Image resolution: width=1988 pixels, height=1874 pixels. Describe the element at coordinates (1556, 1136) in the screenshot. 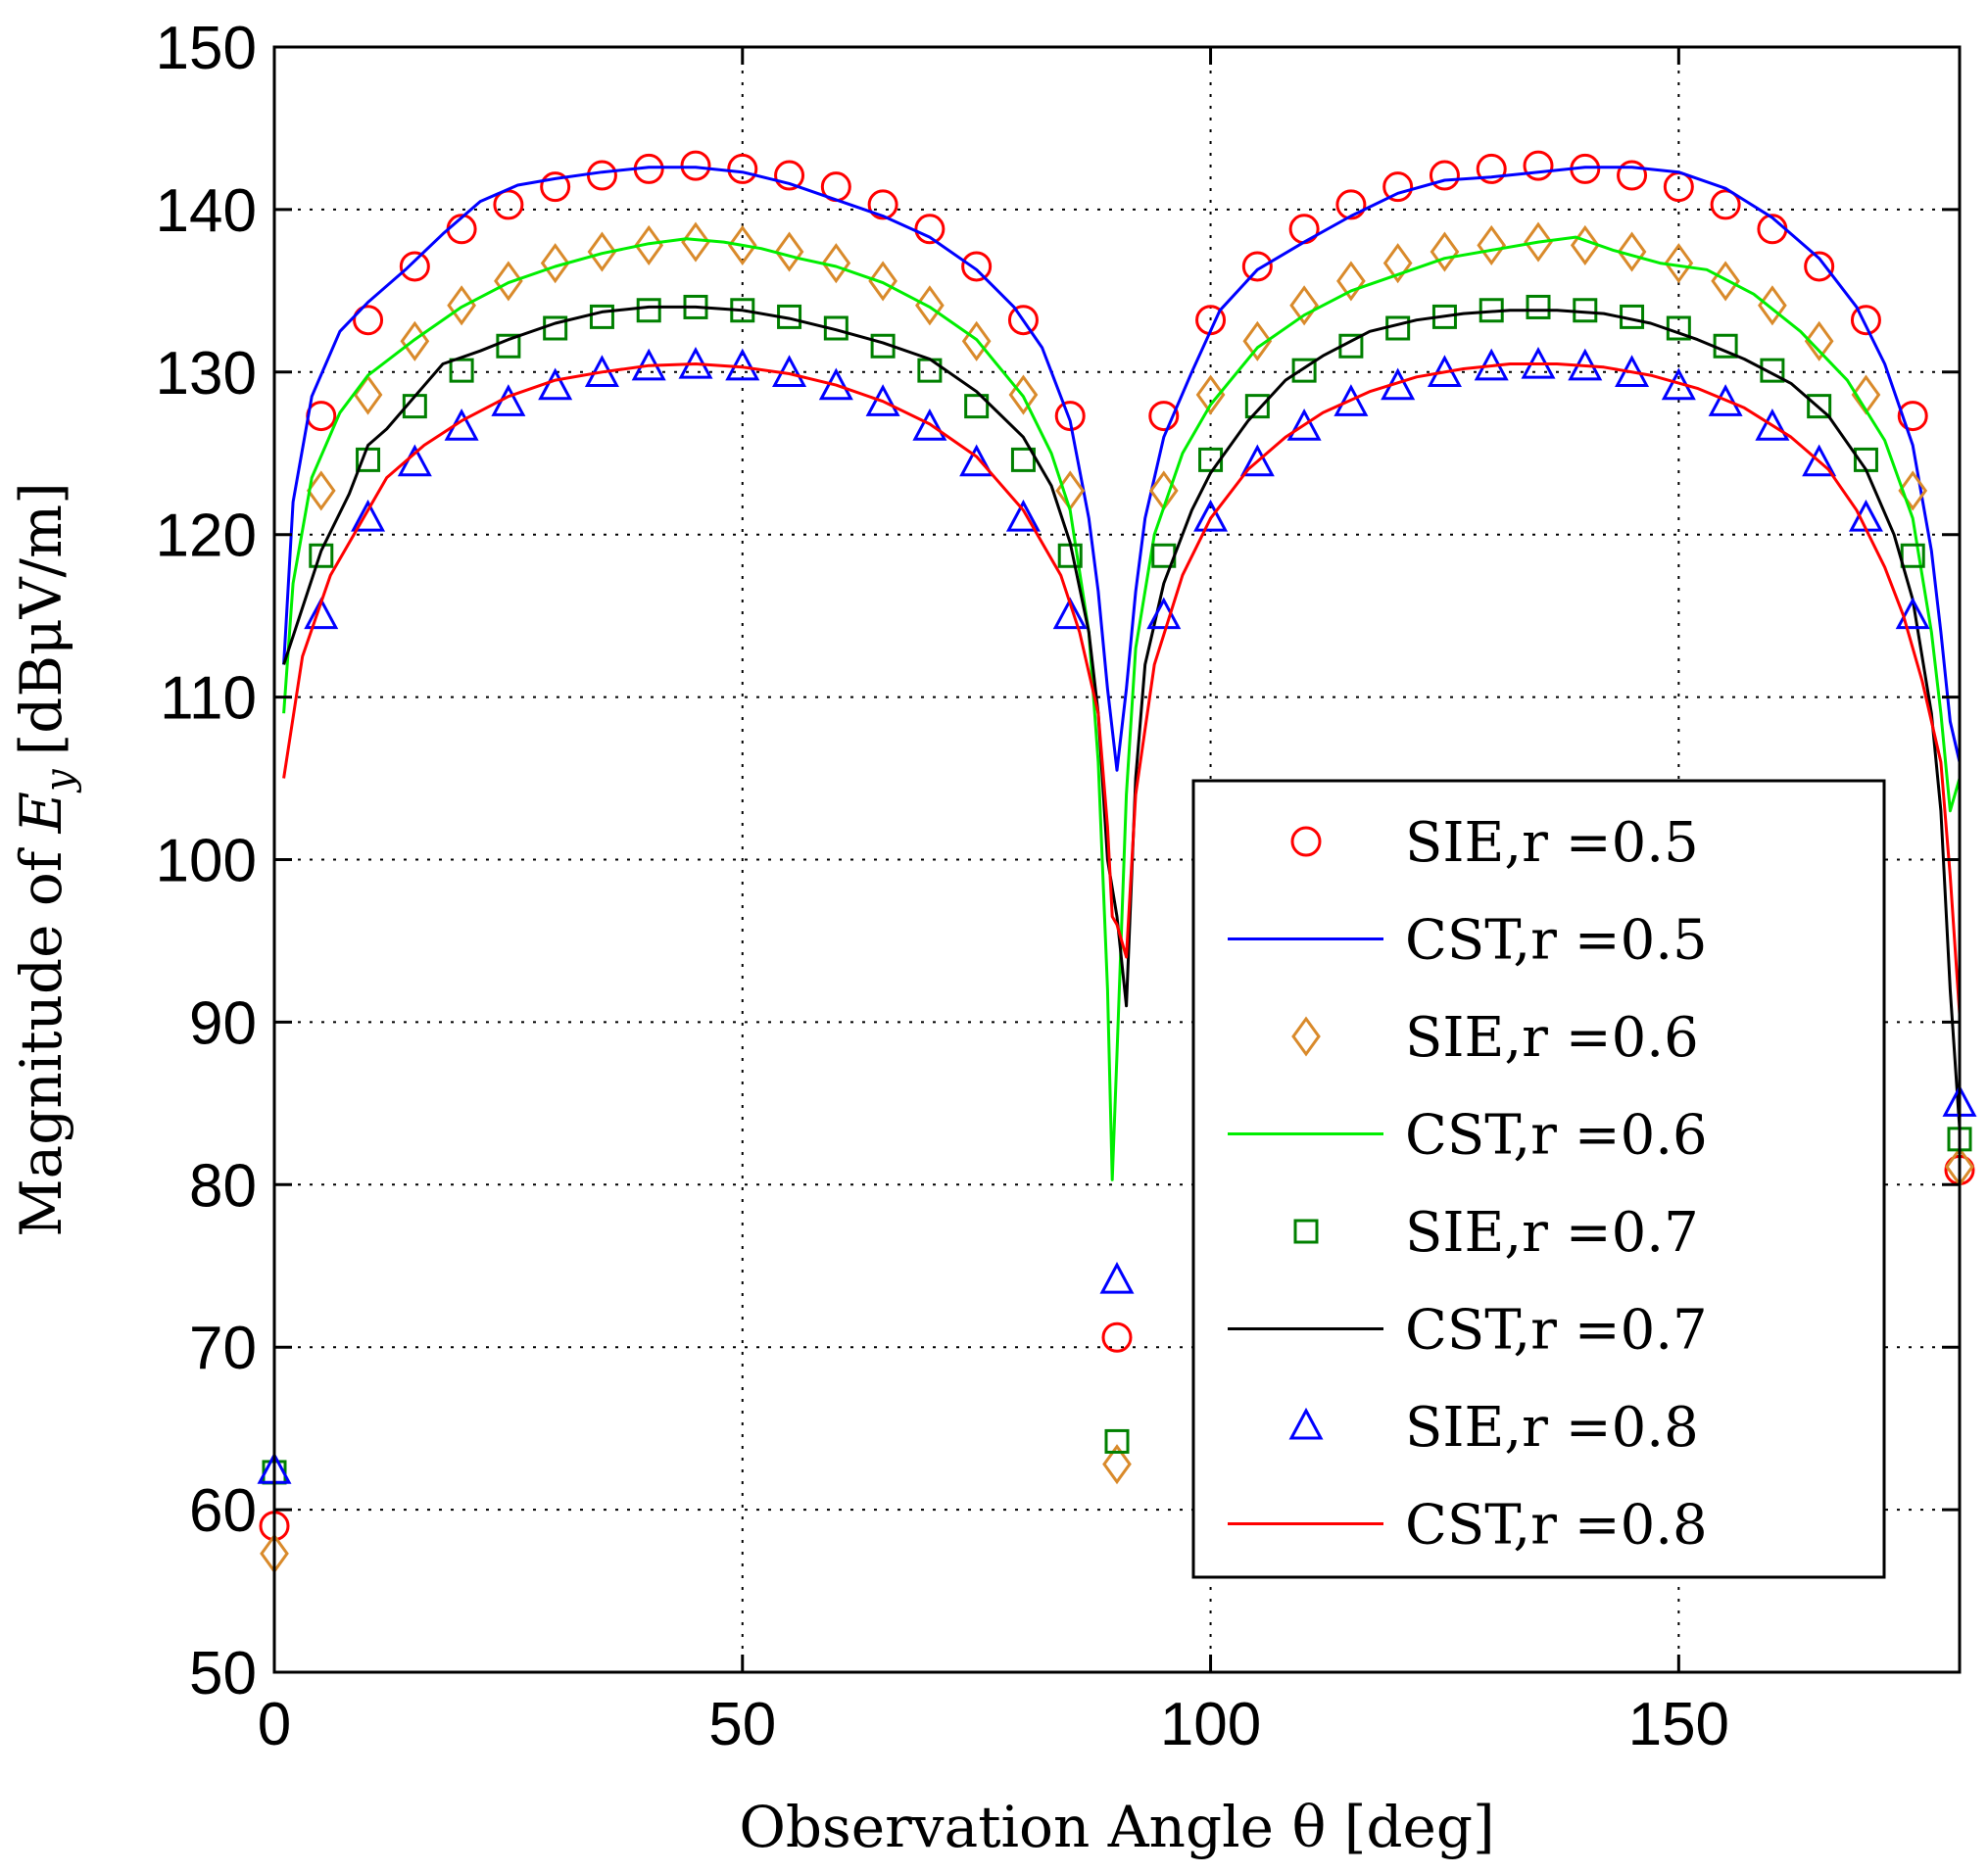

I see `legend-label: CST,r =0.6` at that location.